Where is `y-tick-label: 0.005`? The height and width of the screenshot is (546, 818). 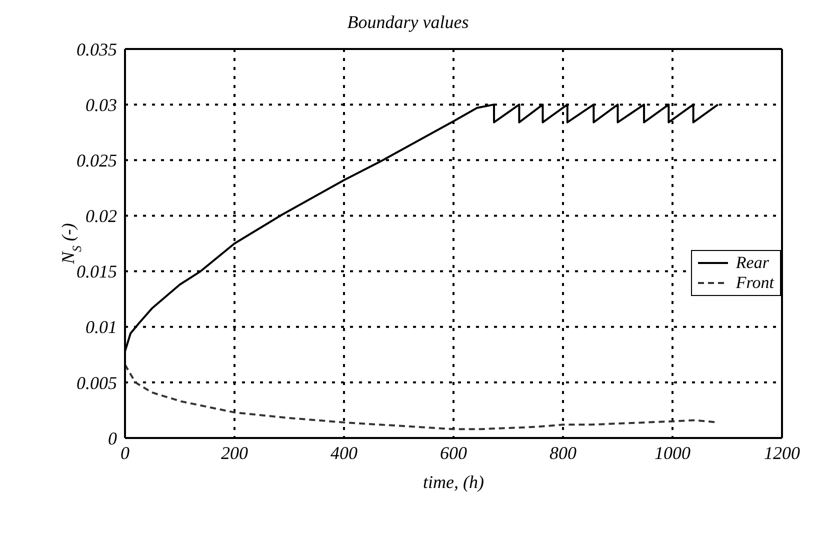 y-tick-label: 0.005 is located at coordinates (96, 382).